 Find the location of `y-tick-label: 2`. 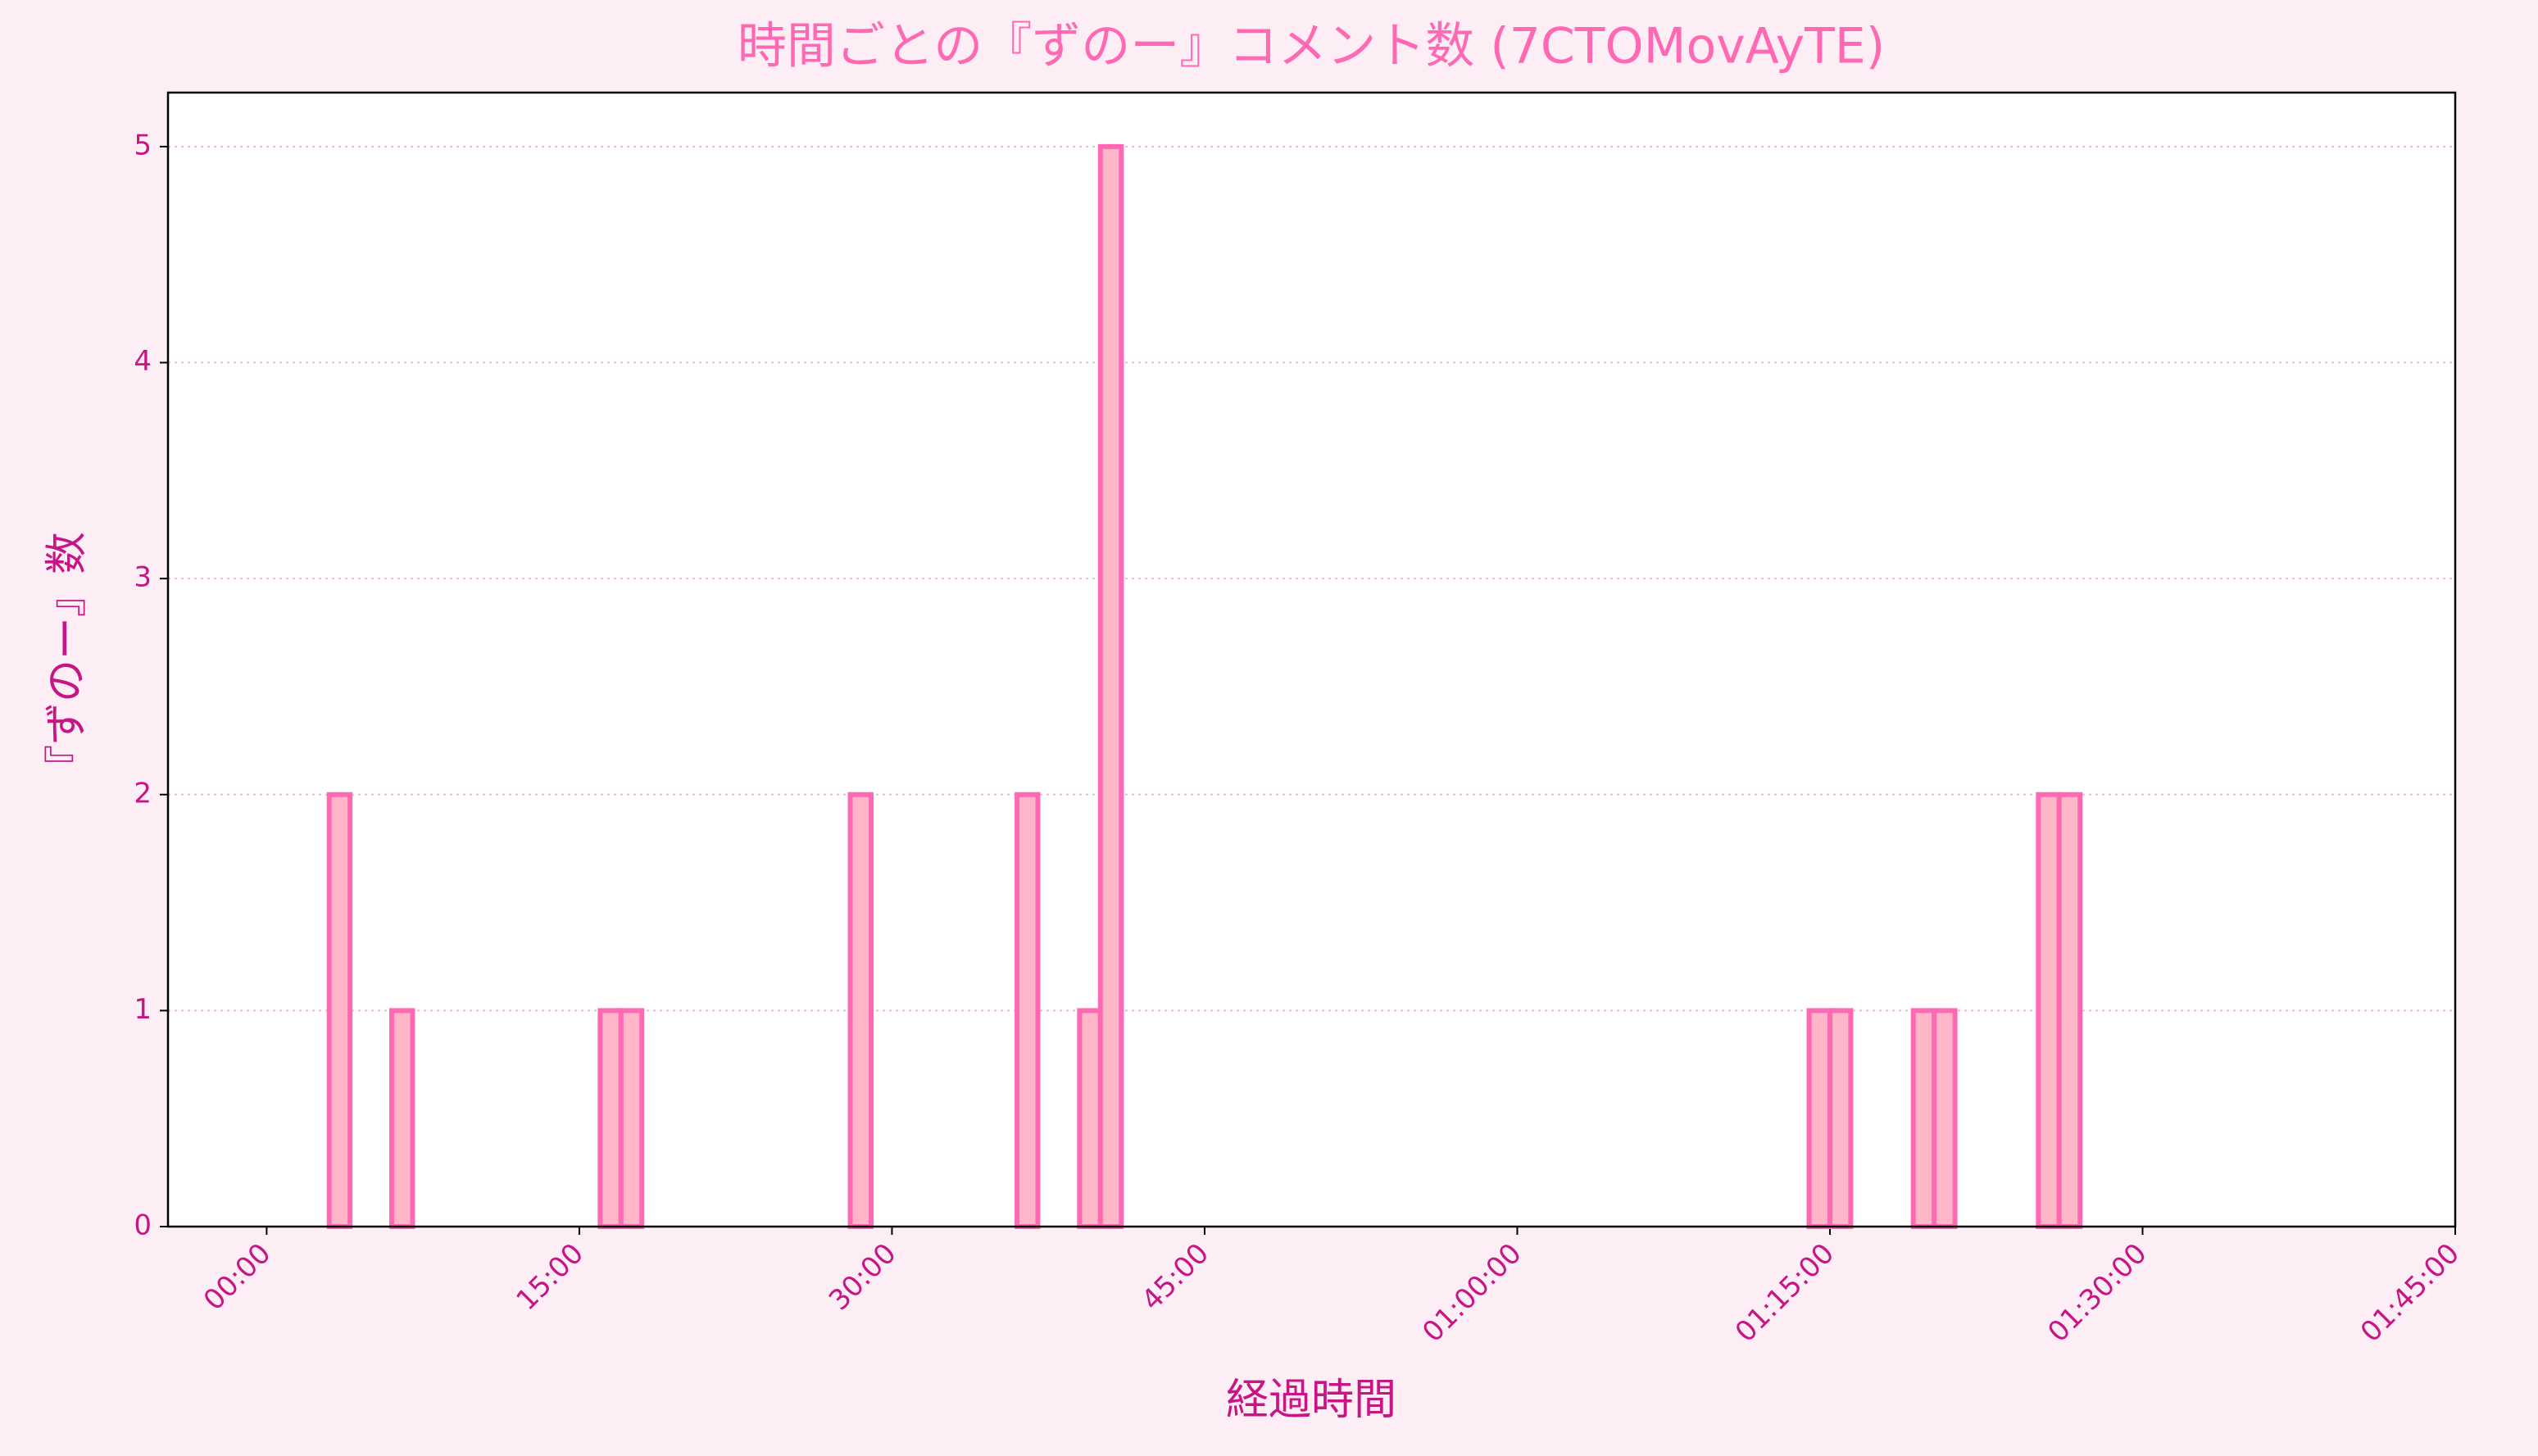

y-tick-label: 2 is located at coordinates (143, 794).